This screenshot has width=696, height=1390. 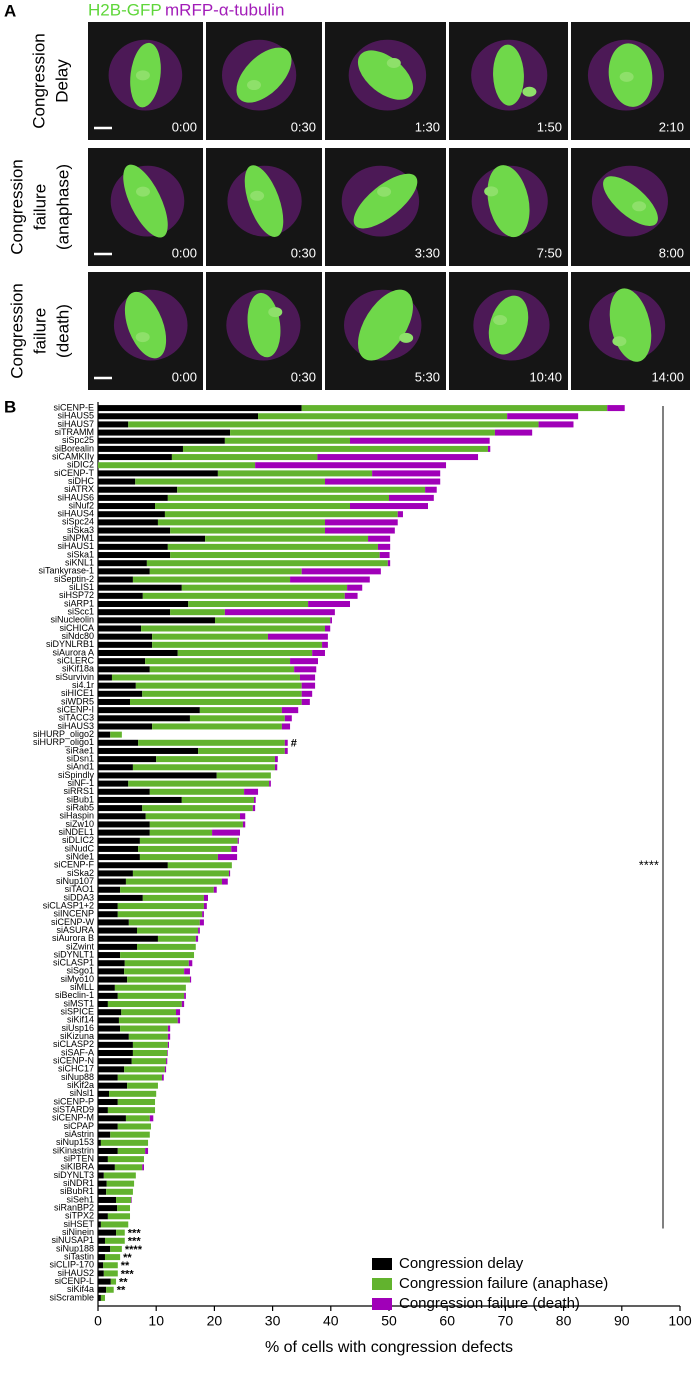 What do you see at coordinates (508, 325) in the screenshot?
I see `chromosomes` at bounding box center [508, 325].